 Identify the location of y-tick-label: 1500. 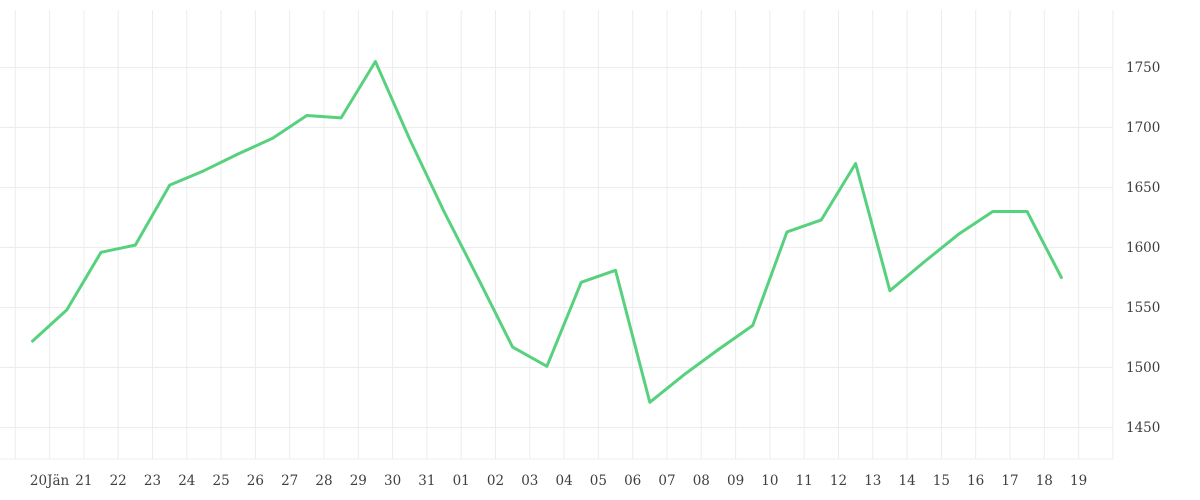
(1143, 368).